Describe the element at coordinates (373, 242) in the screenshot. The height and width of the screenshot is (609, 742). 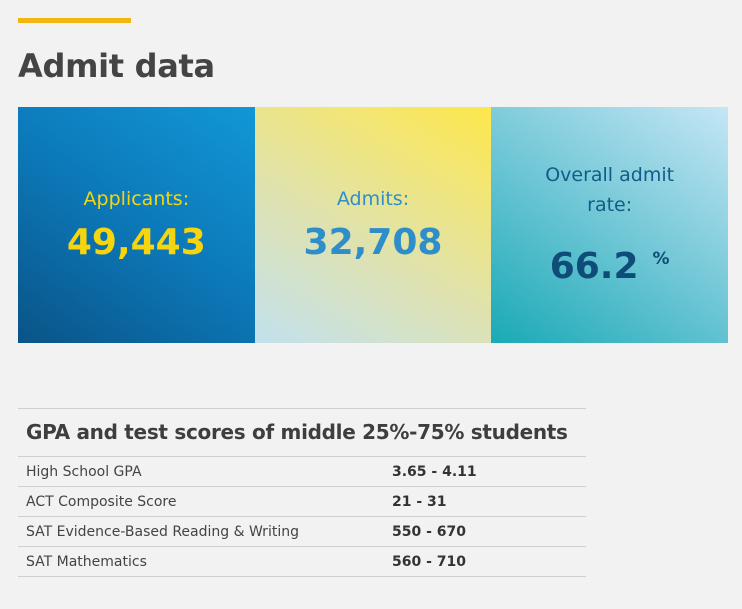
I see `admits-value: 32,708` at that location.